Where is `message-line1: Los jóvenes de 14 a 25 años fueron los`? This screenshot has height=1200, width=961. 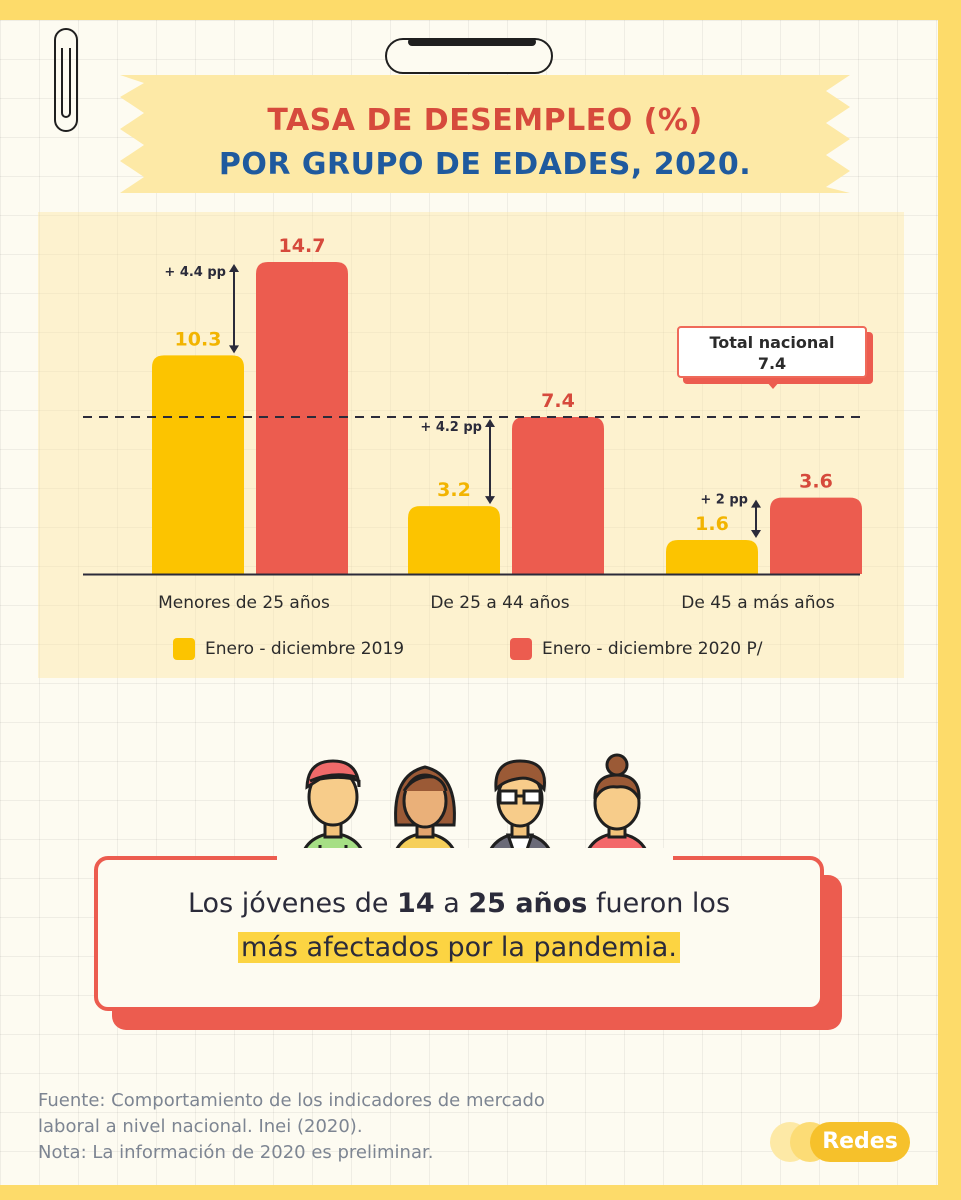 message-line1: Los jóvenes de 14 a 25 años fueron los is located at coordinates (459, 903).